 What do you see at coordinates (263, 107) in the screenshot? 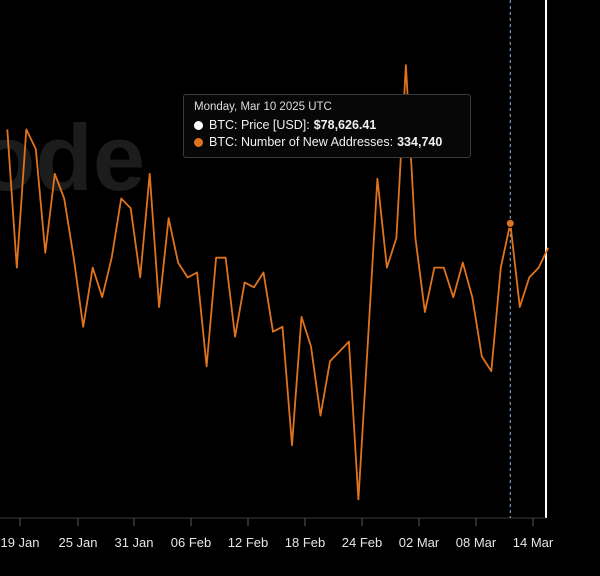
I see `tooltip-date: Monday, Mar 10 2025 UTC` at bounding box center [263, 107].